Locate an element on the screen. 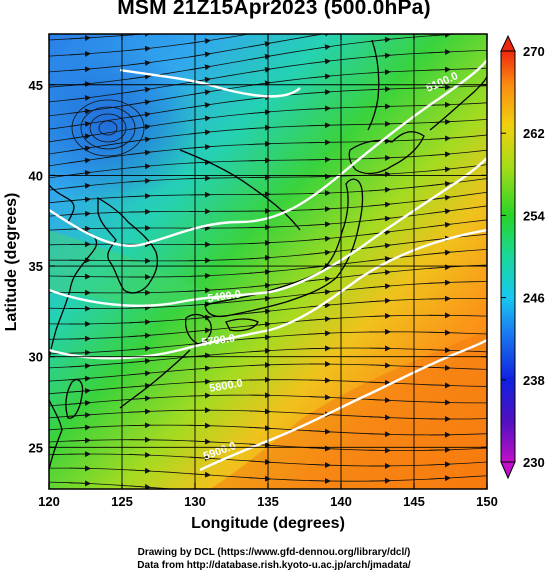 This screenshot has width=548, height=573. y-tick-label: 45 is located at coordinates (36, 85).